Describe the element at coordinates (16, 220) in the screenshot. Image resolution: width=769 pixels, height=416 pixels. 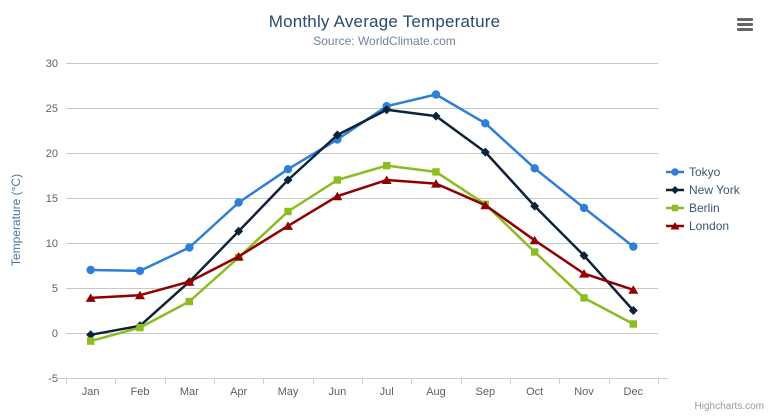
I see `y-axis-title: Temperature (°C)` at that location.